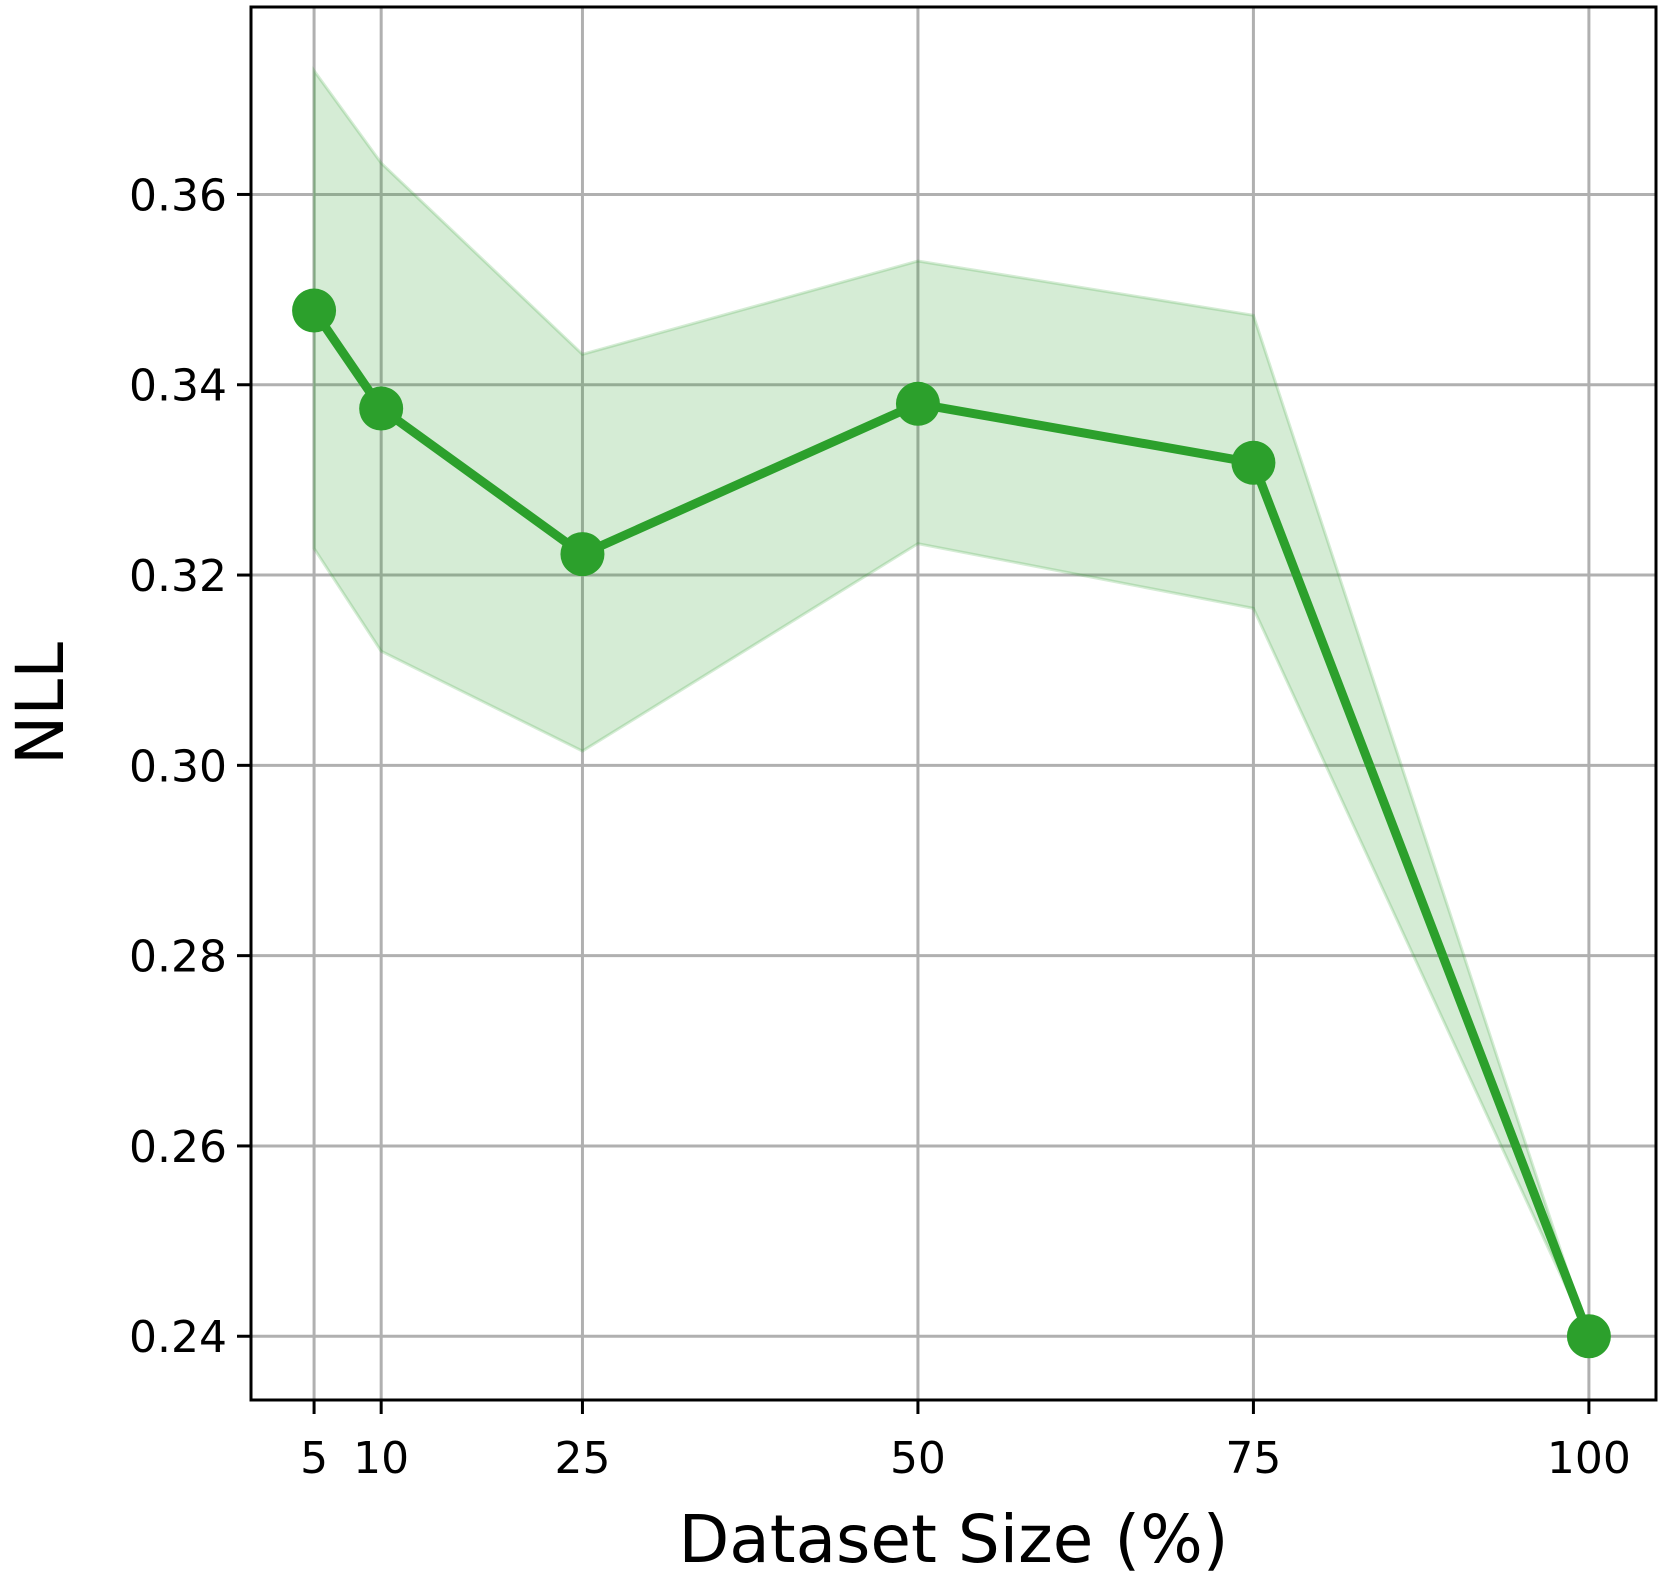 This screenshot has height=1575, width=1662. I want to click on y-axis-ticks: 0.24 0.26 0.28 0.30 0.32 0.34 0.36, so click(190, 766).